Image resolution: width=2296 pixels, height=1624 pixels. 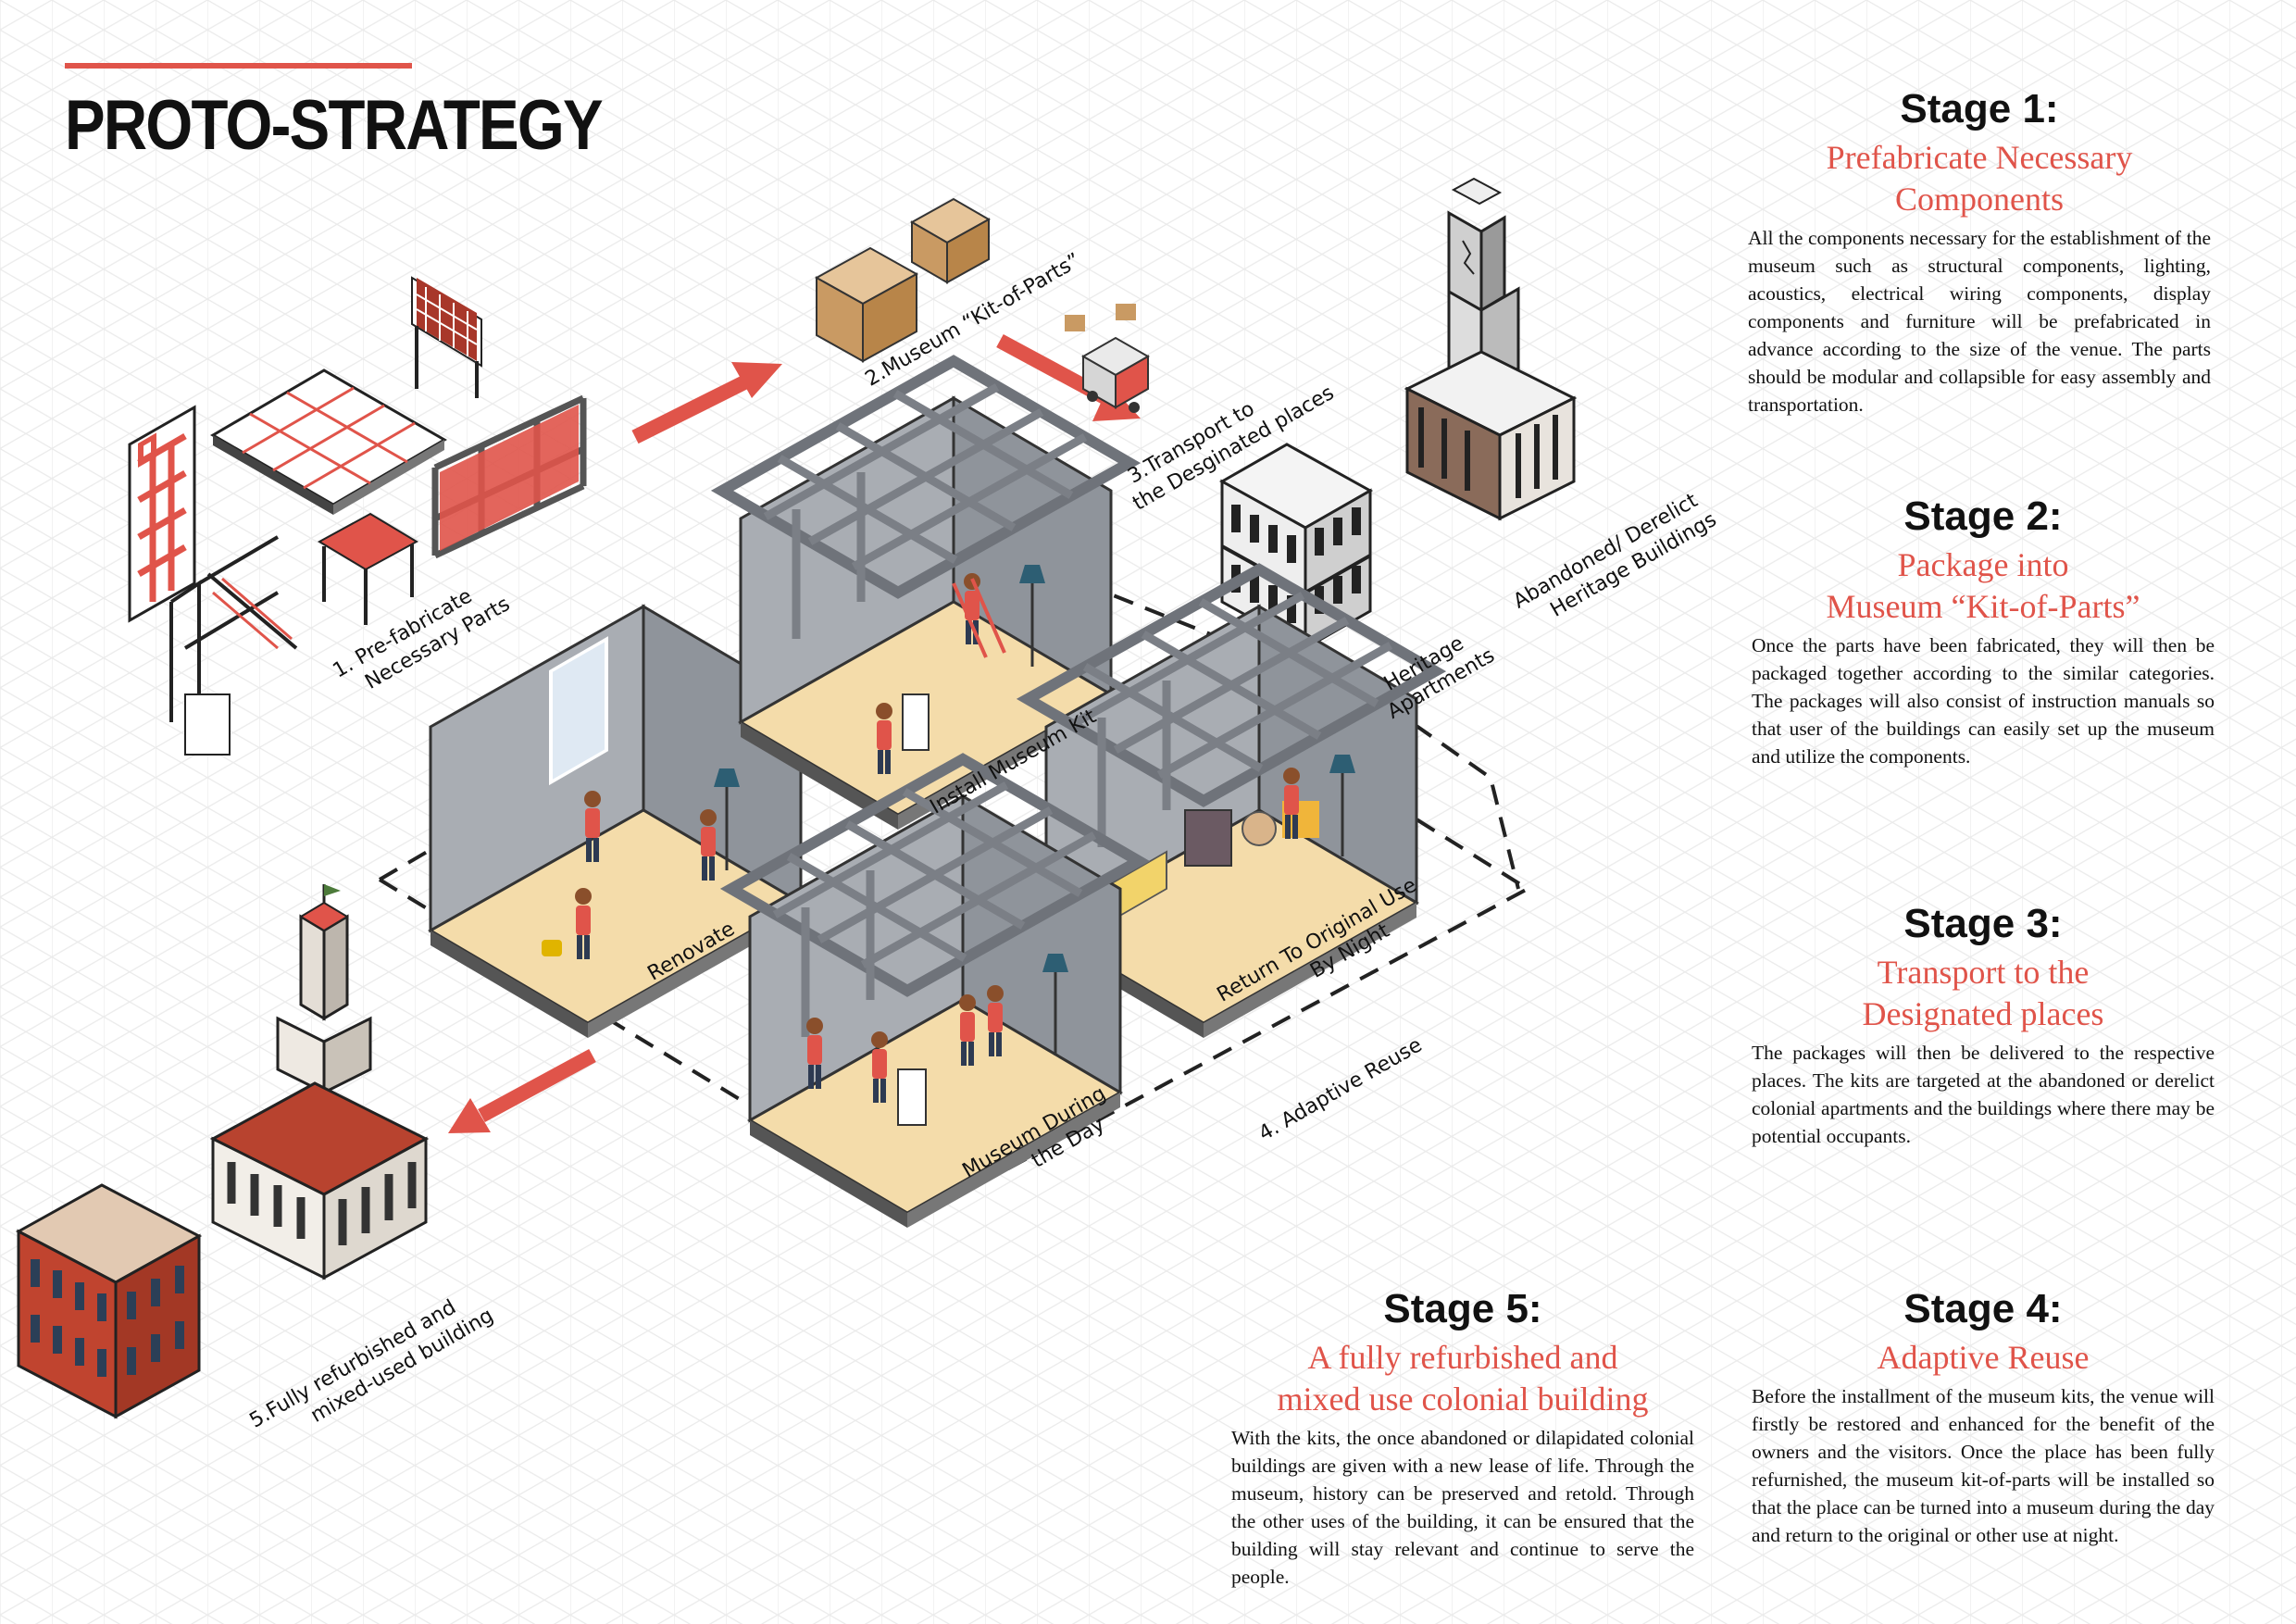 I want to click on prefabricated-parts-group, so click(x=357, y=516).